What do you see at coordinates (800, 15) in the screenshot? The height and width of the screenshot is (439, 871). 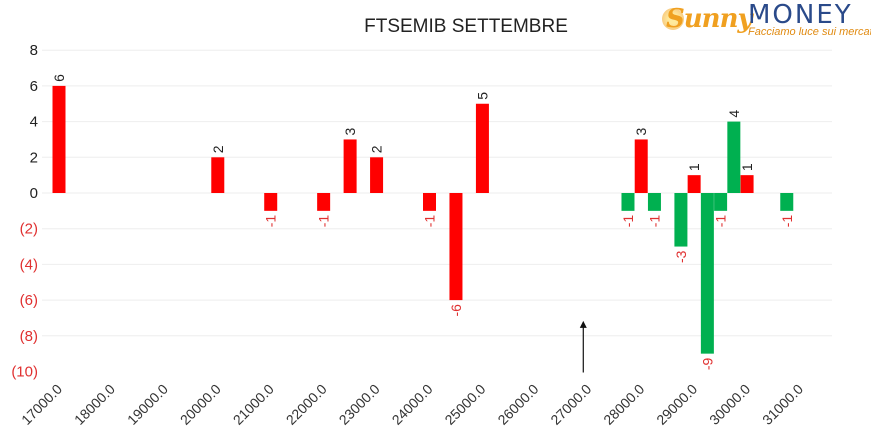 I see `logo-money-text: MONEY` at bounding box center [800, 15].